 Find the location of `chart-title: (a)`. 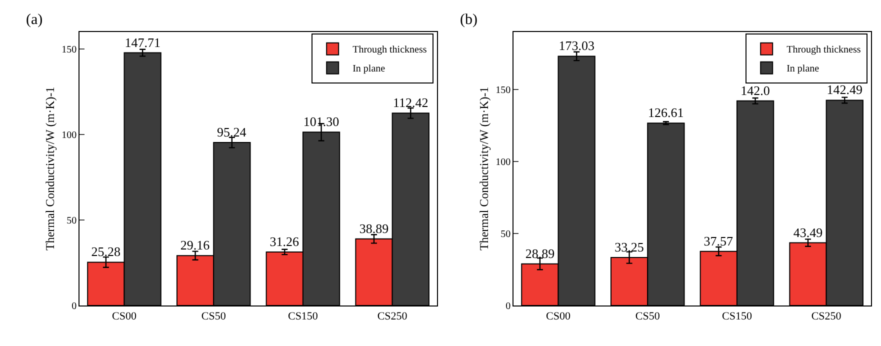

chart-title: (a) is located at coordinates (34, 20).